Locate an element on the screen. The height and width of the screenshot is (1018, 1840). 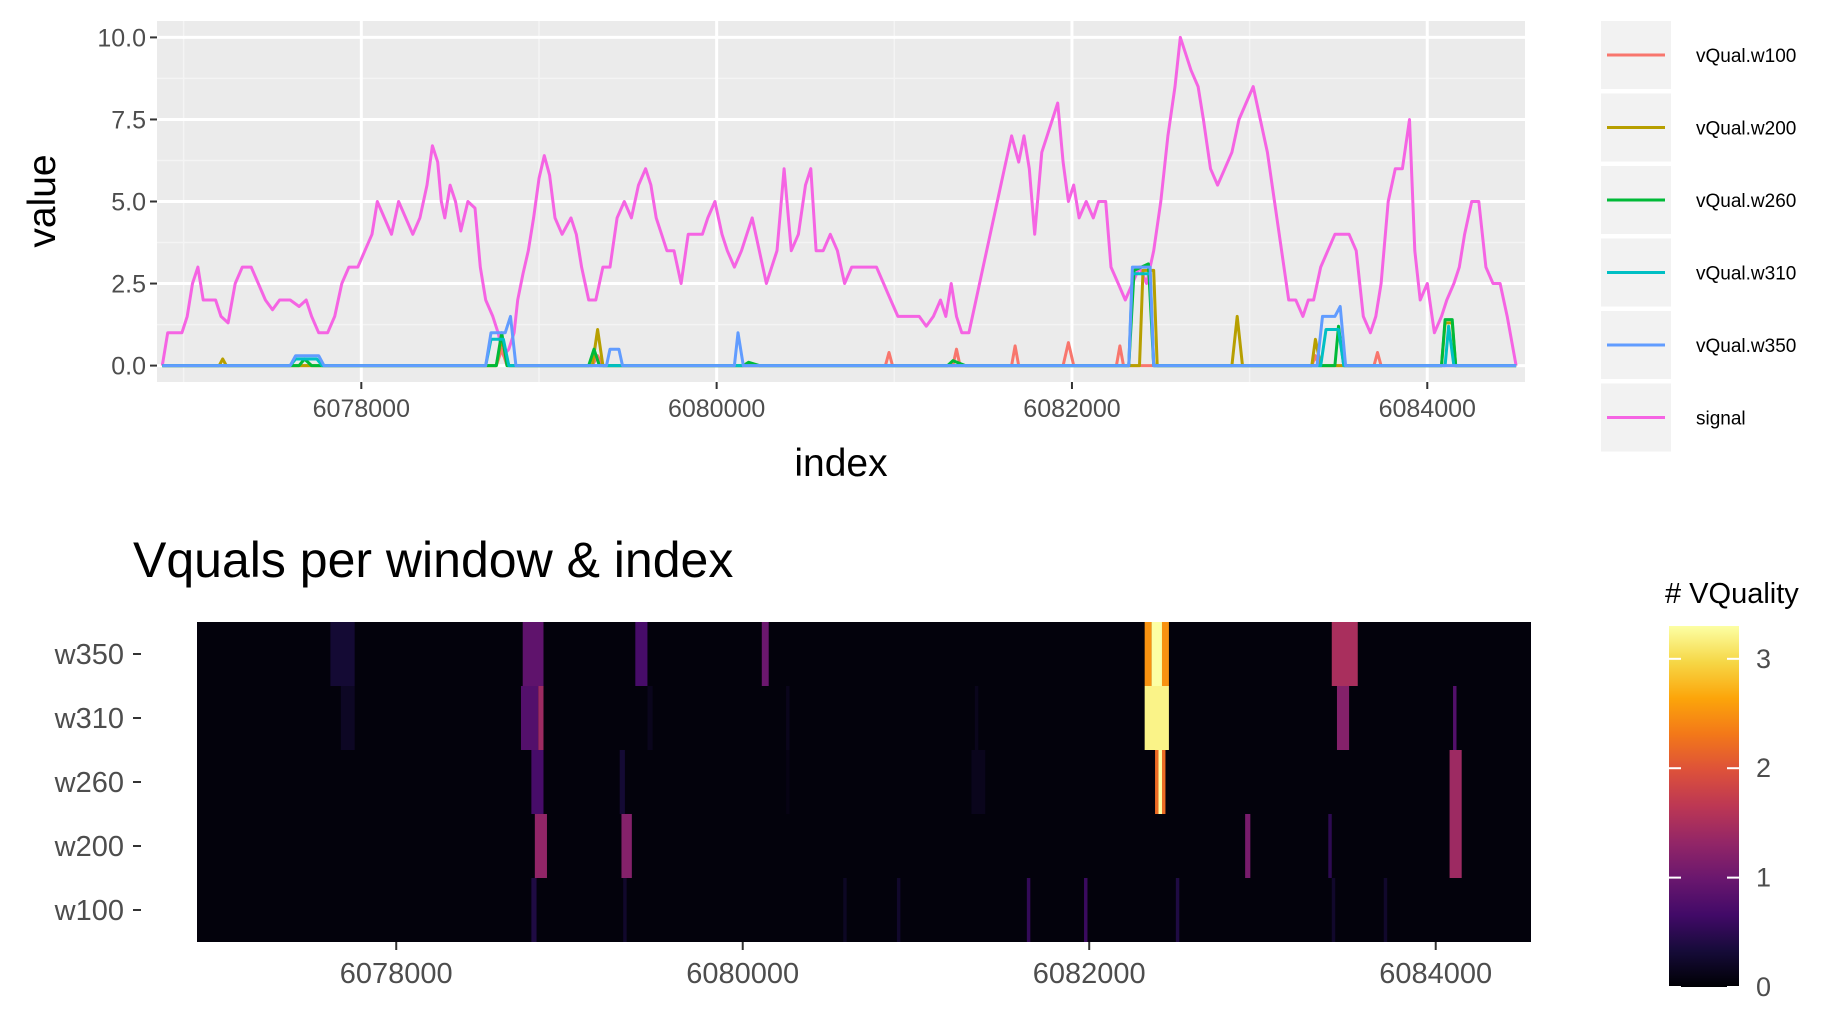
row-tick-label: w100 is located at coordinates (89, 911).